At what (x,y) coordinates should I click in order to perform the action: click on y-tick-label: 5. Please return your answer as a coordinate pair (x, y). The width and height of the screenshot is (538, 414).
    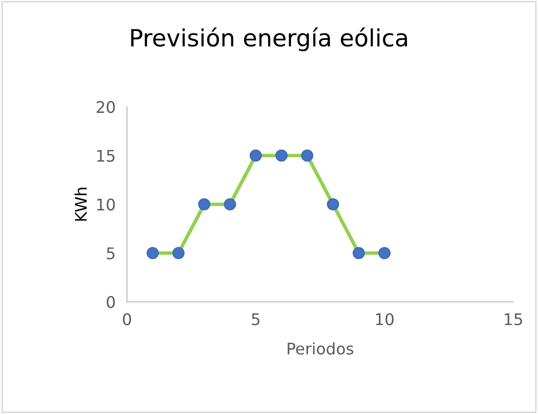
    Looking at the image, I should click on (110, 253).